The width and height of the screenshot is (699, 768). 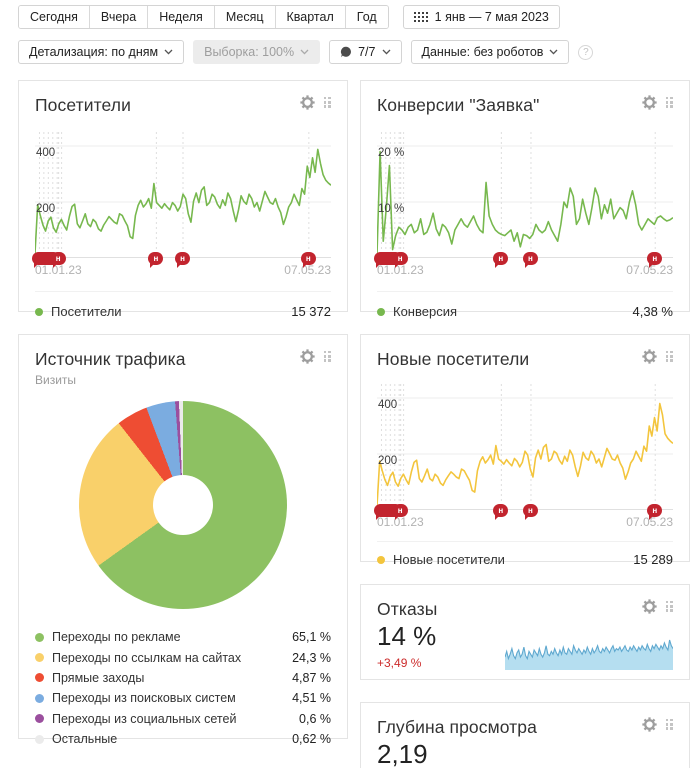 I want to click on traffic-donut-chart, so click(x=183, y=505).